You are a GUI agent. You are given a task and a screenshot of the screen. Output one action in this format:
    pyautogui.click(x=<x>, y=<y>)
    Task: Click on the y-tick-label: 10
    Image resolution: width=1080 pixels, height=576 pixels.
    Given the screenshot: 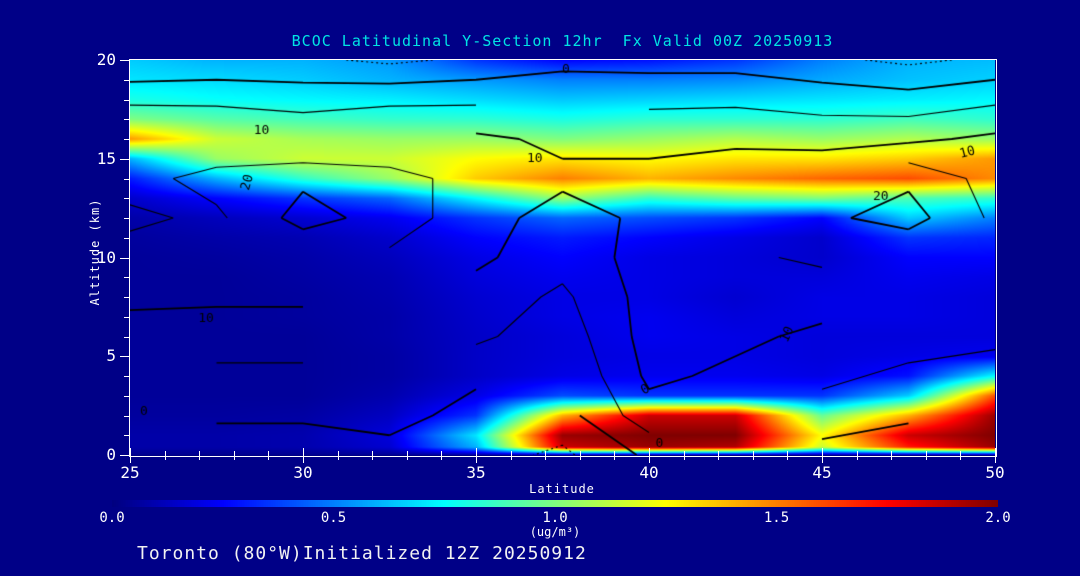 What is the action you would take?
    pyautogui.click(x=106, y=257)
    